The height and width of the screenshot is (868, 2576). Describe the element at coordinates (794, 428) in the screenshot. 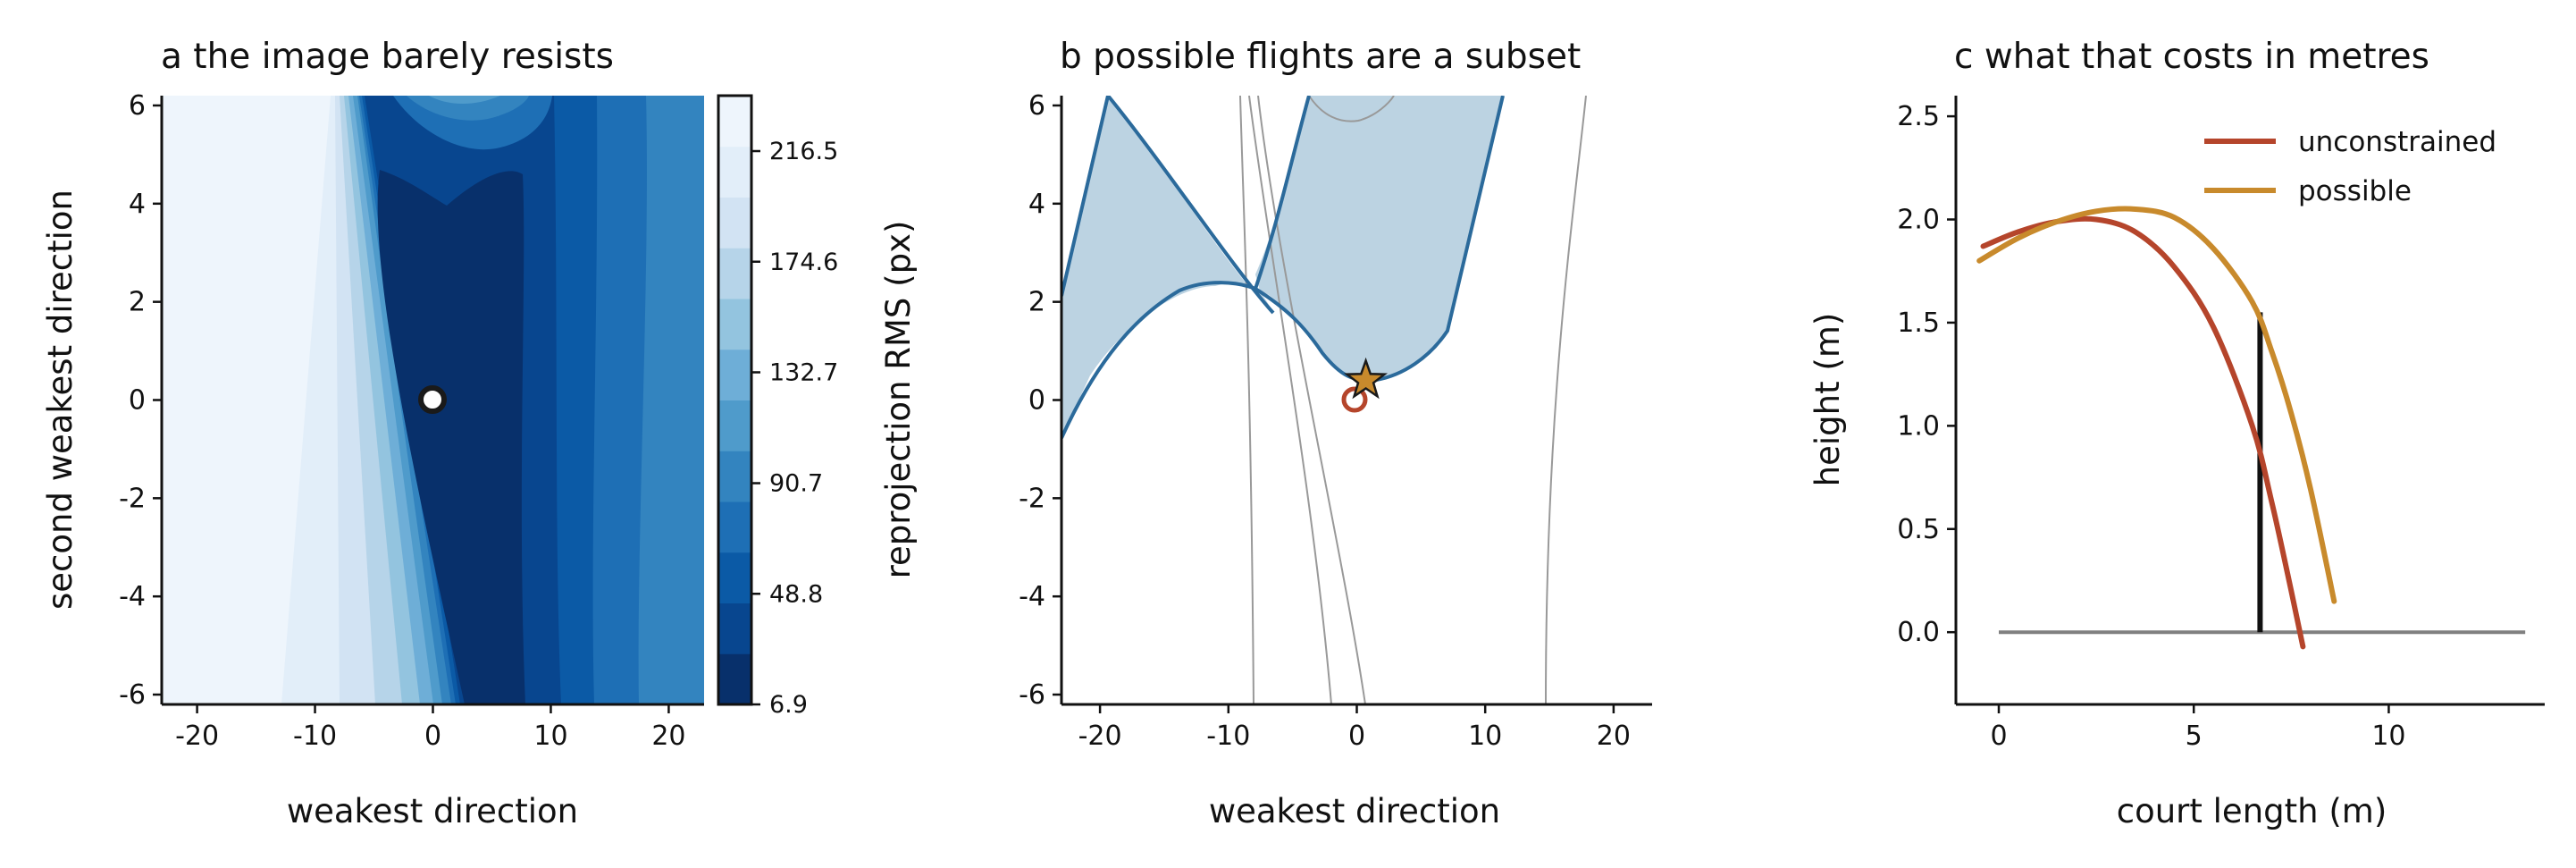

I see `colorbar-ticks: 216.5 174.6 132.7 90.7 48.8 6.9` at that location.